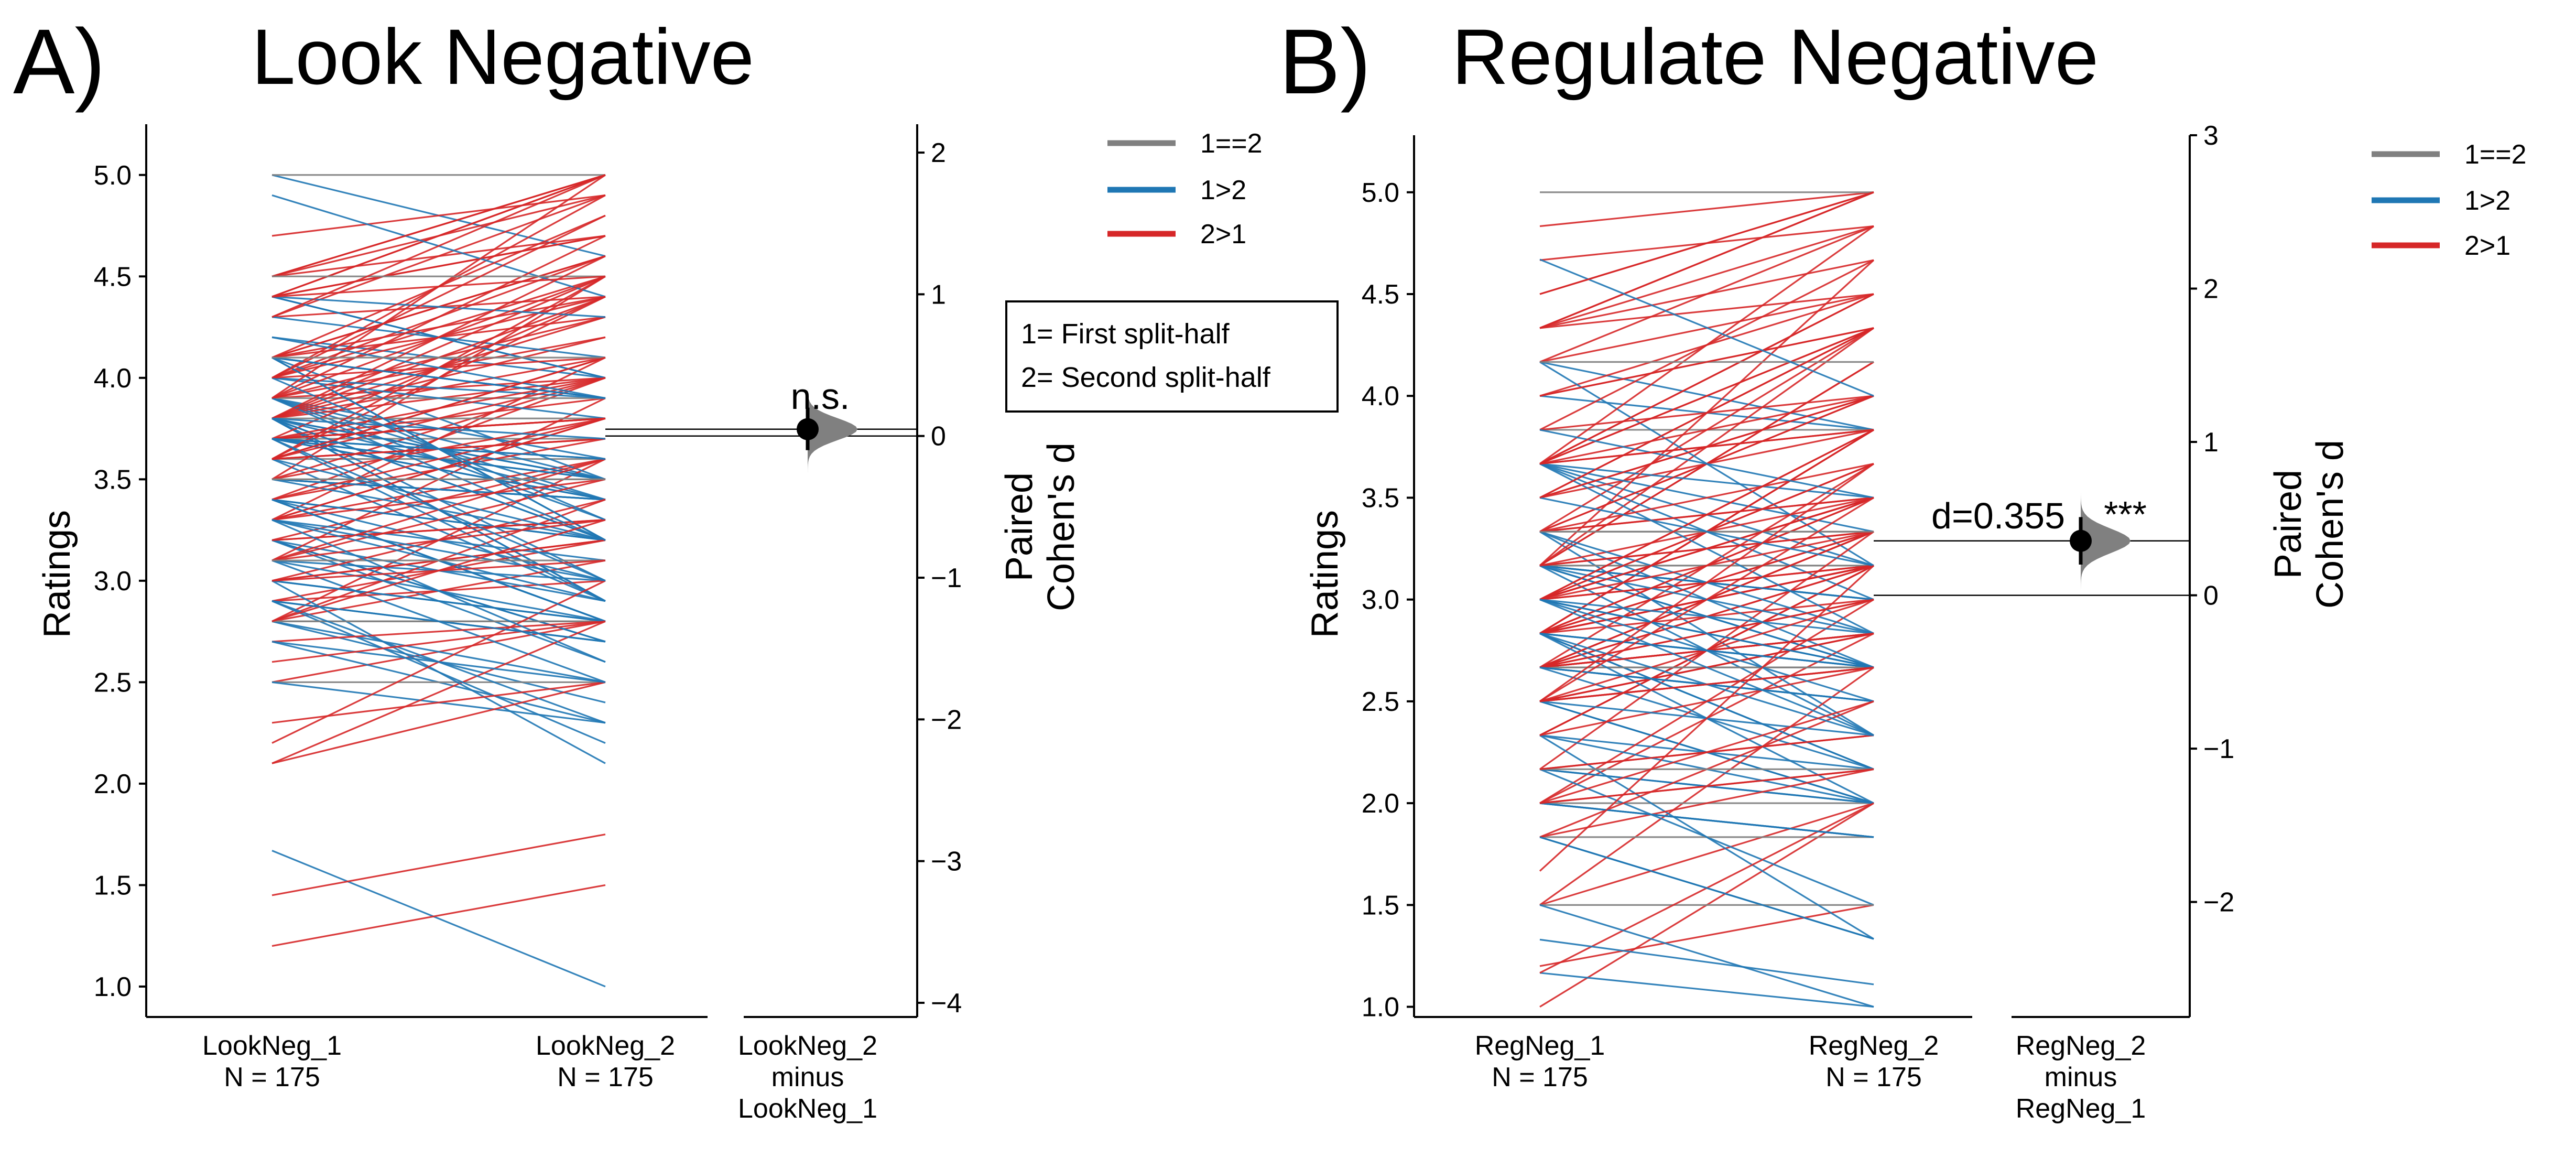 The height and width of the screenshot is (1158, 2576). I want to click on panel-a-title: Look Negative, so click(503, 57).